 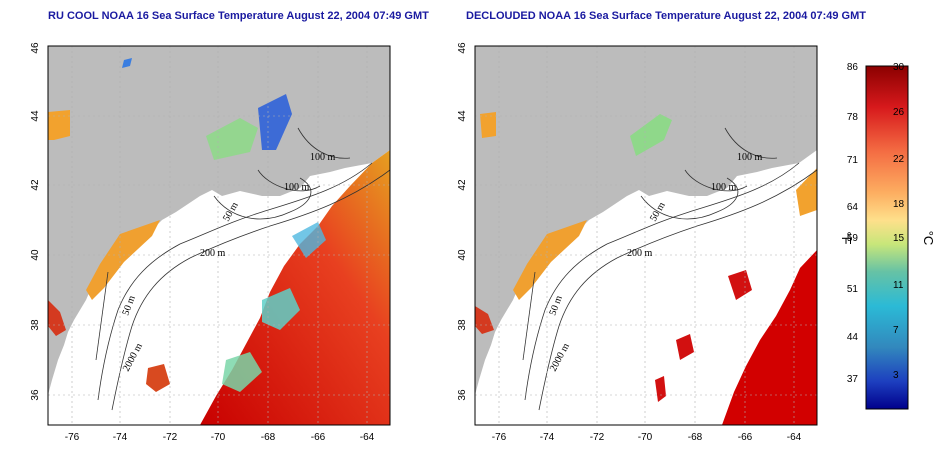 What do you see at coordinates (35, 395) in the screenshot?
I see `left-lat-tick: 36` at bounding box center [35, 395].